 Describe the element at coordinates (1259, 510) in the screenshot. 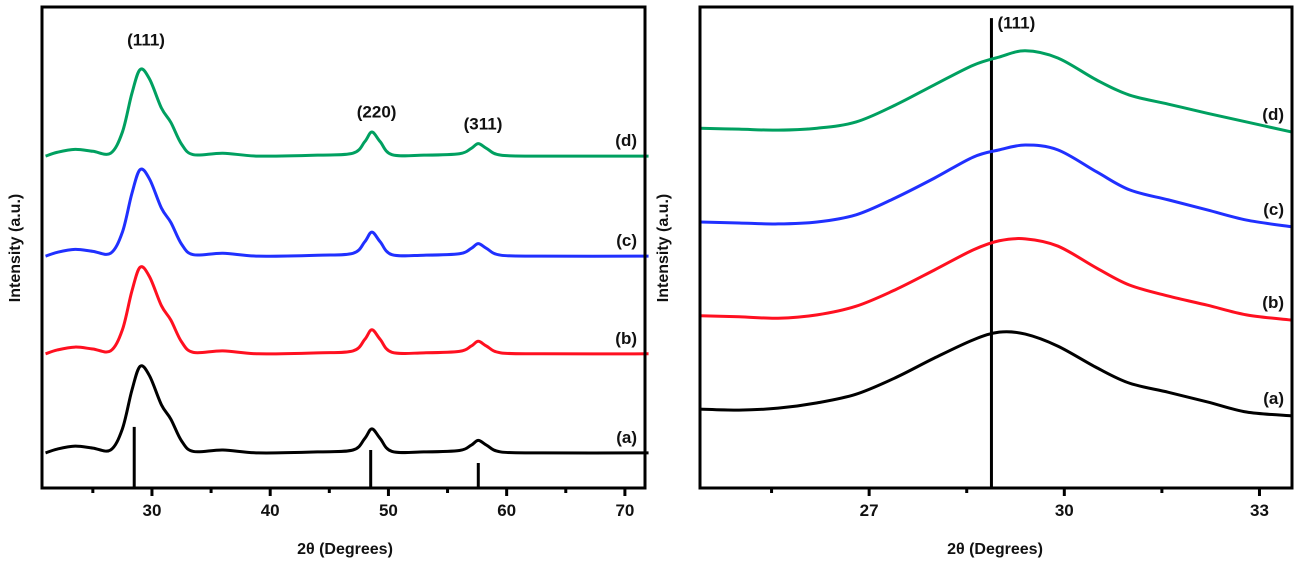

I see `x-tick-label-33: 33` at that location.